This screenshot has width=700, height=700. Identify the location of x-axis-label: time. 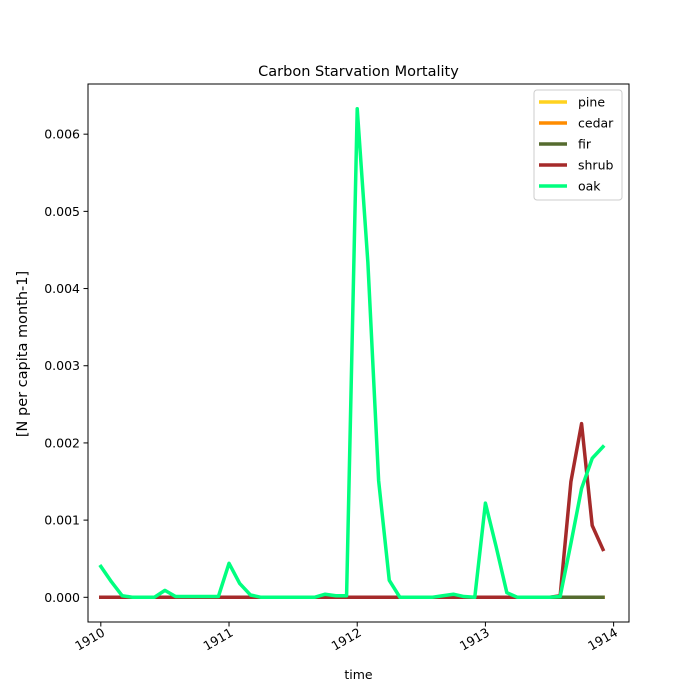
(358, 674).